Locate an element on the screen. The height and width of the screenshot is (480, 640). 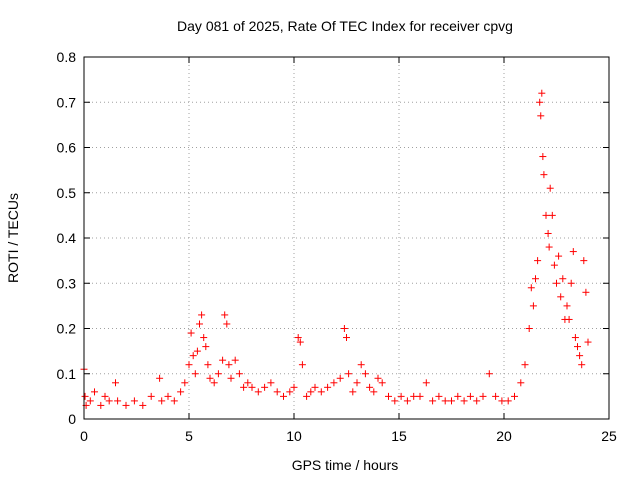
x-tick-label: 20 is located at coordinates (504, 436).